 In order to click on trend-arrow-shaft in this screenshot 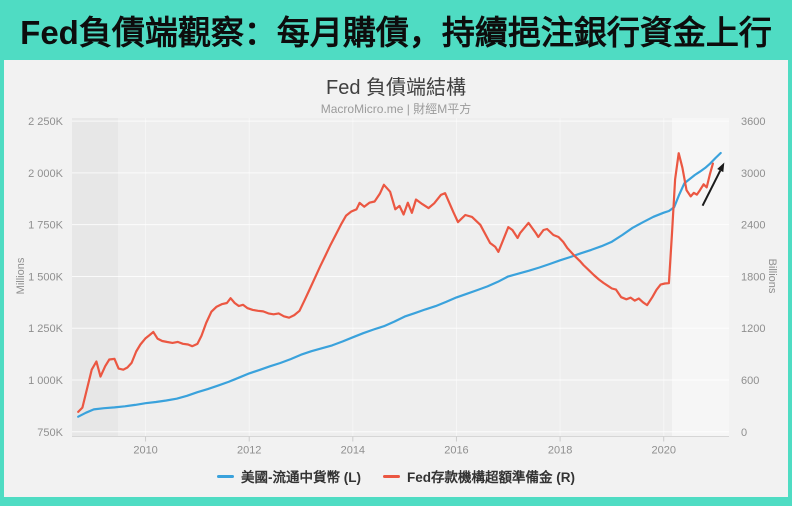, I will do `click(711, 188)`.